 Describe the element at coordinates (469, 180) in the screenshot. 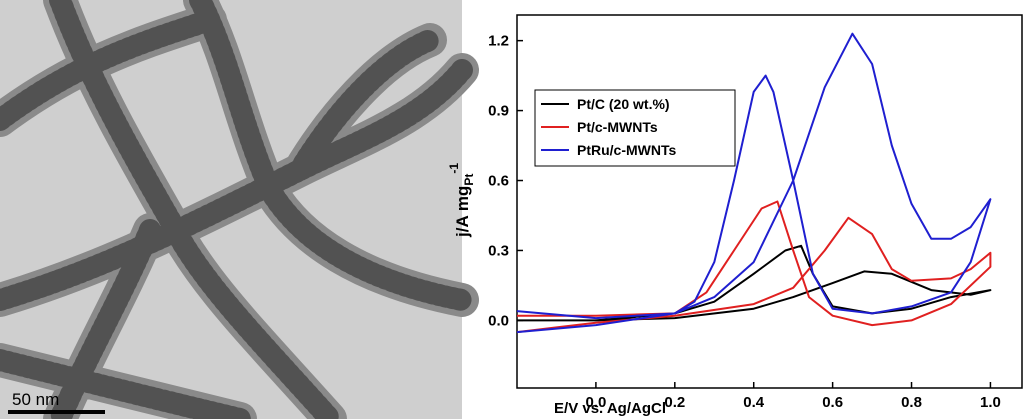

I see `y-label-sub: Pt` at that location.